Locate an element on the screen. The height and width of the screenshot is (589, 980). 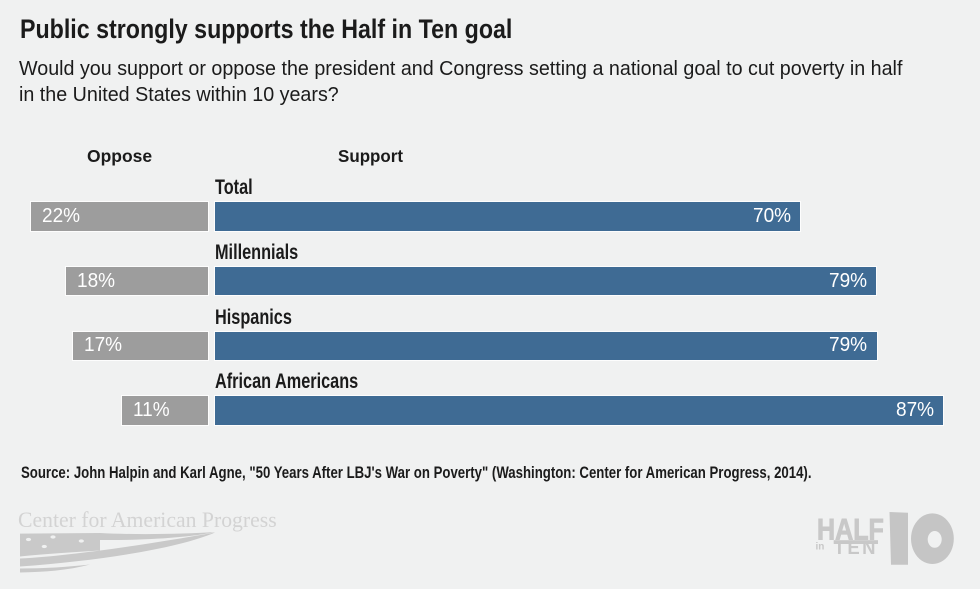
svg-text: in is located at coordinates (820, 547).